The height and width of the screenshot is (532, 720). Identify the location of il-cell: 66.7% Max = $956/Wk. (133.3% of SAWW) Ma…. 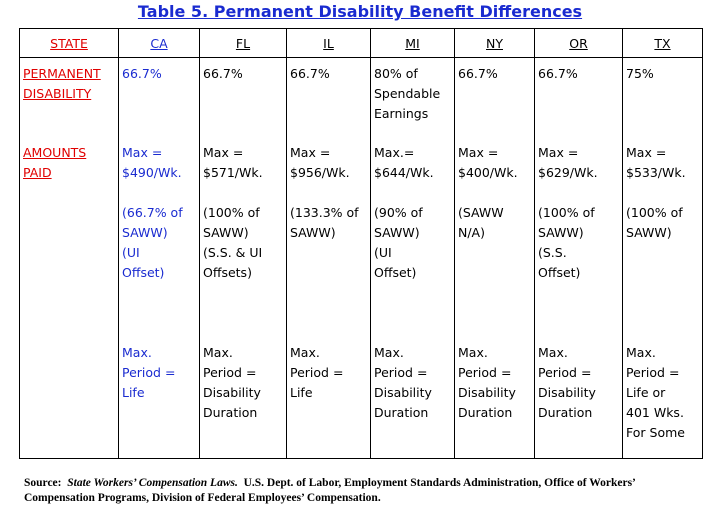
(328, 258).